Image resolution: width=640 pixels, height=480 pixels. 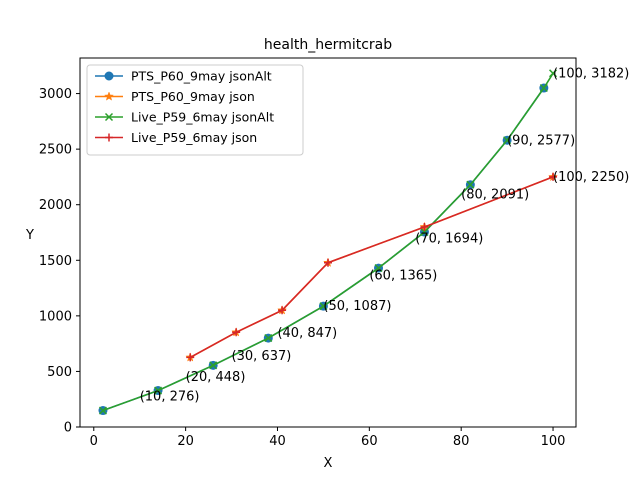 What do you see at coordinates (369, 441) in the screenshot?
I see `x-tick-label: 60` at bounding box center [369, 441].